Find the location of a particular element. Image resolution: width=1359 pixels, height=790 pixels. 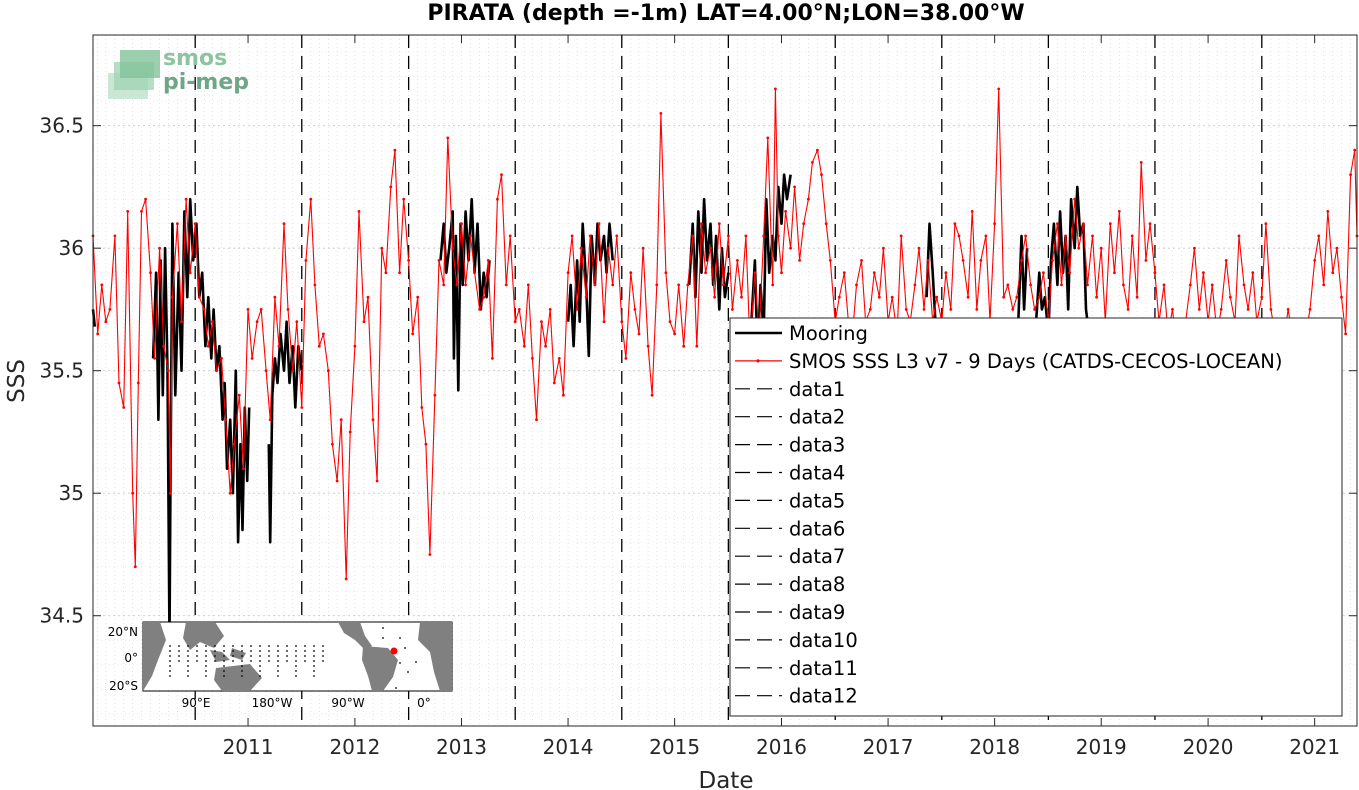

inset-station-marker is located at coordinates (394, 651).